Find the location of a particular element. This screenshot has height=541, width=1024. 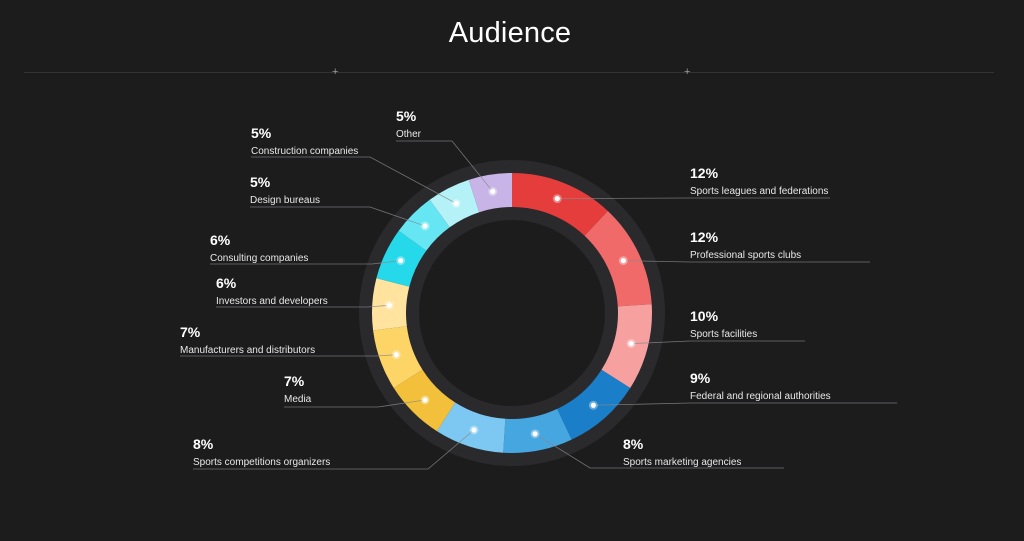

slice-value-label: 9% is located at coordinates (700, 378).